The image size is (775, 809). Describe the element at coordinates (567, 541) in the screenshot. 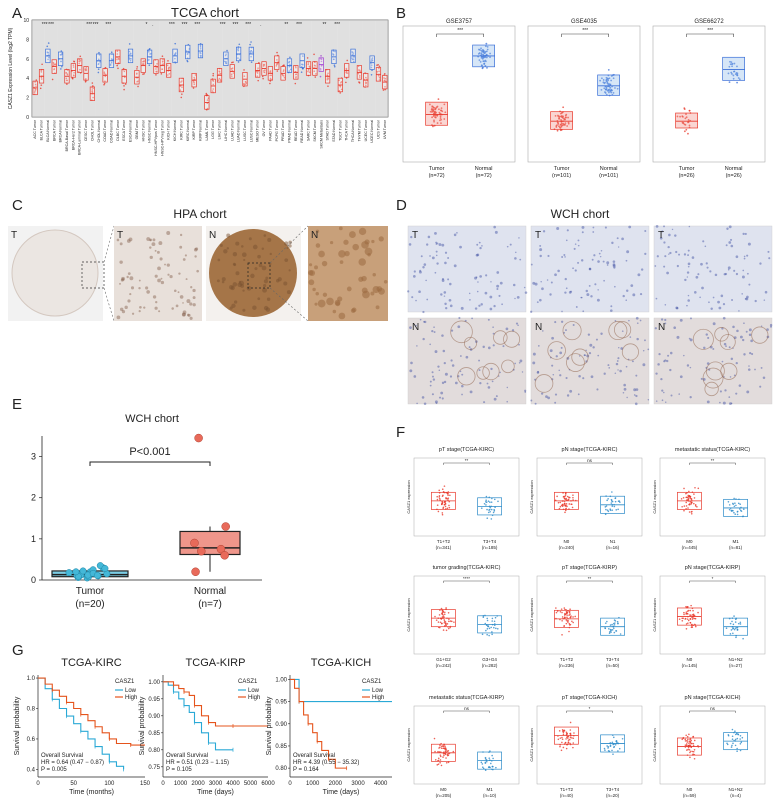

I see `clinical-tick-label: N0` at that location.